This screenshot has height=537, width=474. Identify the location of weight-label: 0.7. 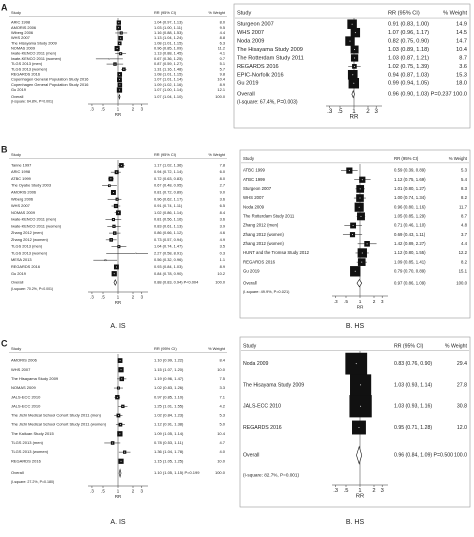
(222, 58).